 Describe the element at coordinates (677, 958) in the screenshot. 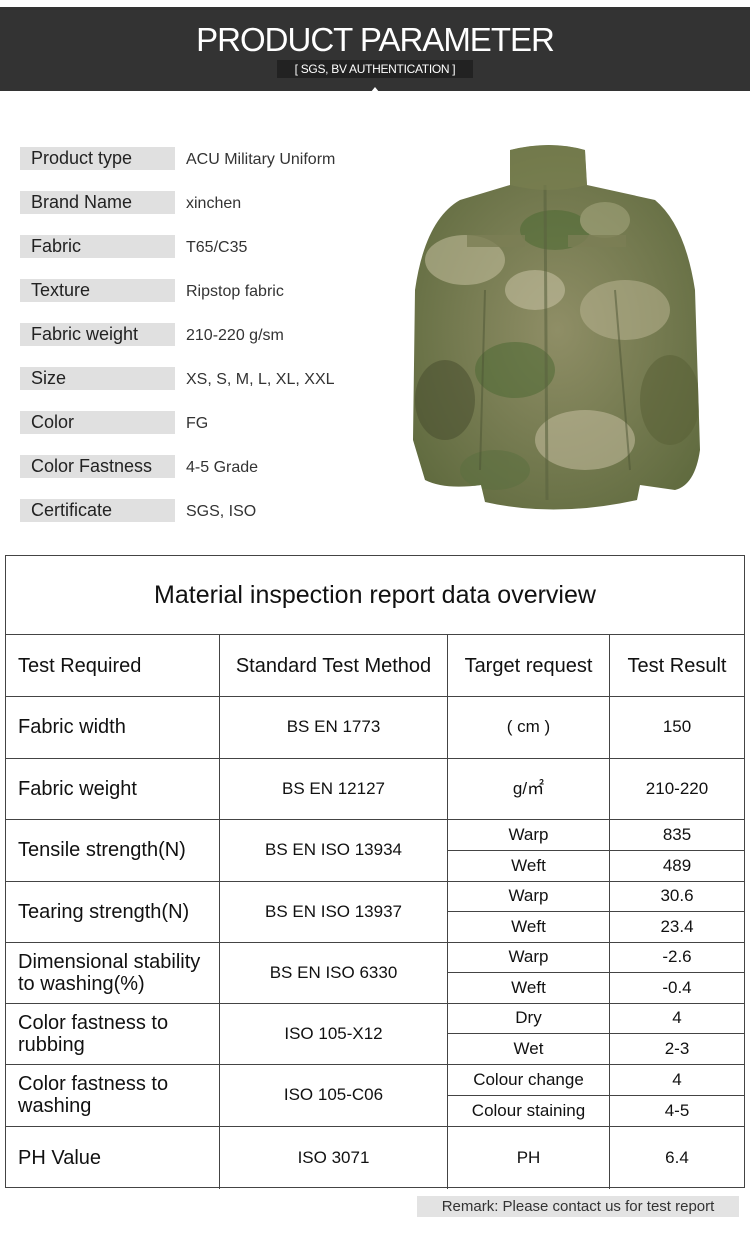

I see `test-result-cell: -2.6` at that location.